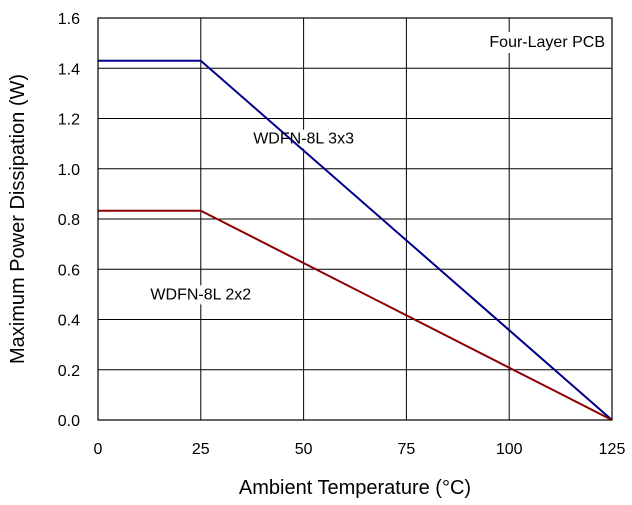 This screenshot has width=632, height=505. Describe the element at coordinates (69, 270) in the screenshot. I see `y-tick-label: 0.6` at that location.